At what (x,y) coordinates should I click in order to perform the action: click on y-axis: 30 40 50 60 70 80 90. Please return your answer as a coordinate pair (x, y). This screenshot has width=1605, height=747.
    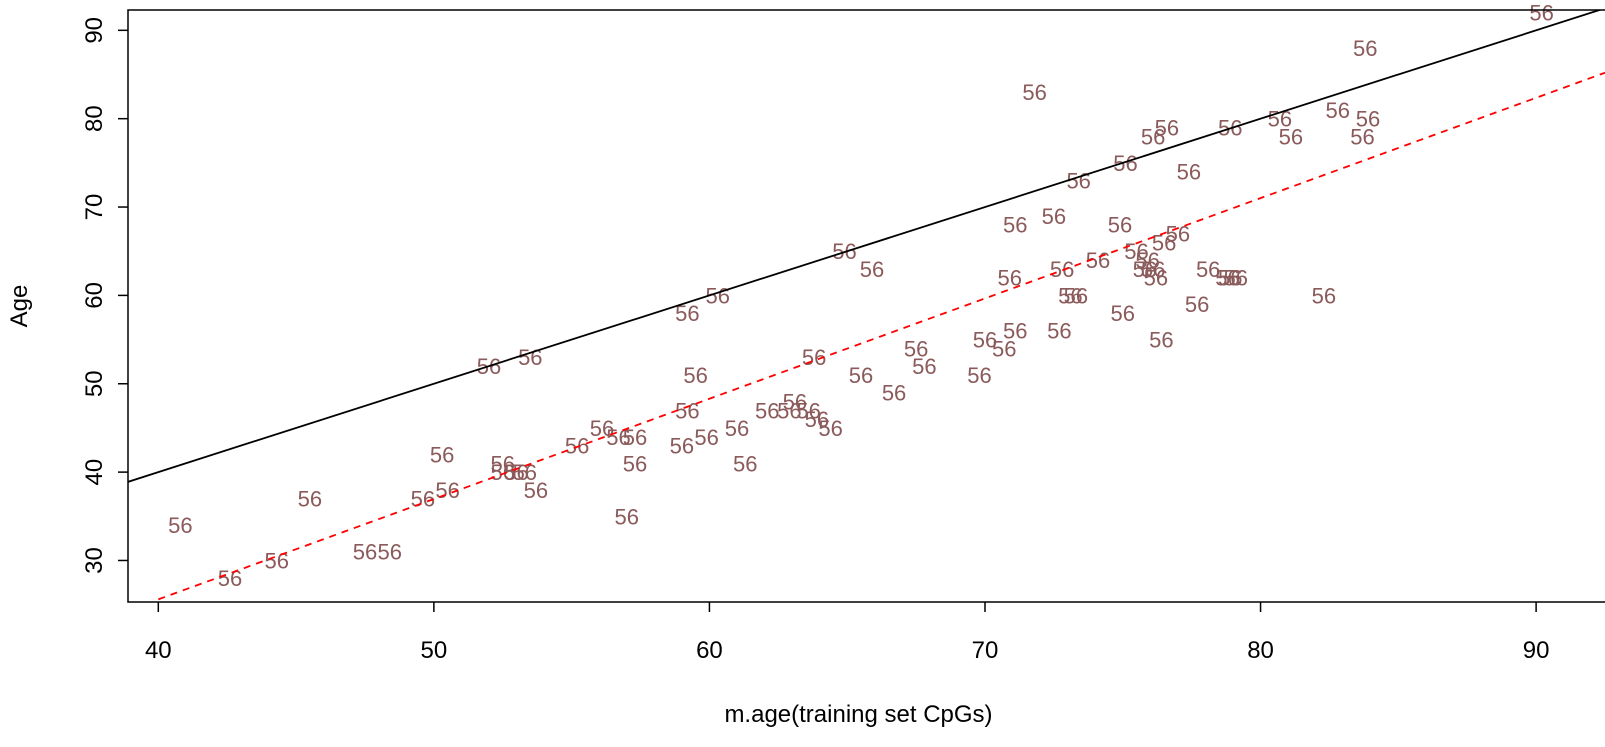
    Looking at the image, I should click on (104, 295).